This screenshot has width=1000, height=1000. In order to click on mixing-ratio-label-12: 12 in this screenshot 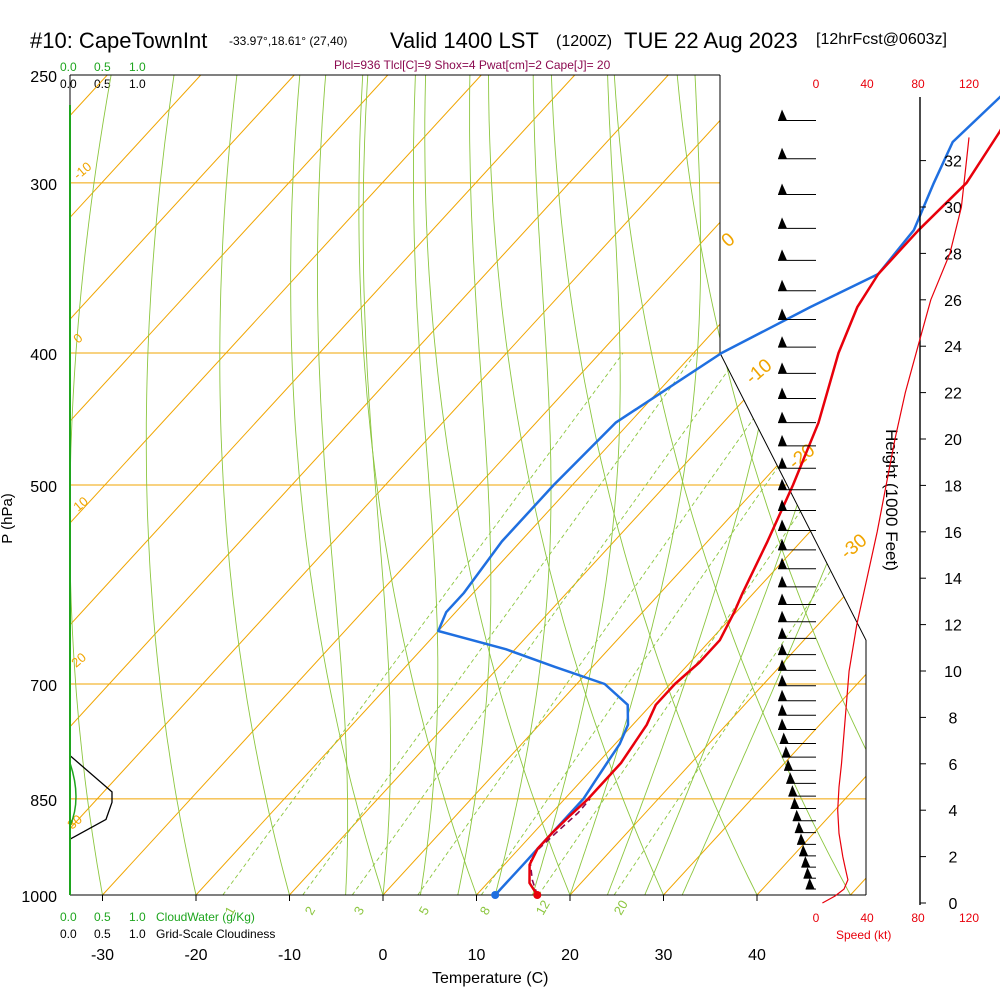, I will do `click(543, 907)`.